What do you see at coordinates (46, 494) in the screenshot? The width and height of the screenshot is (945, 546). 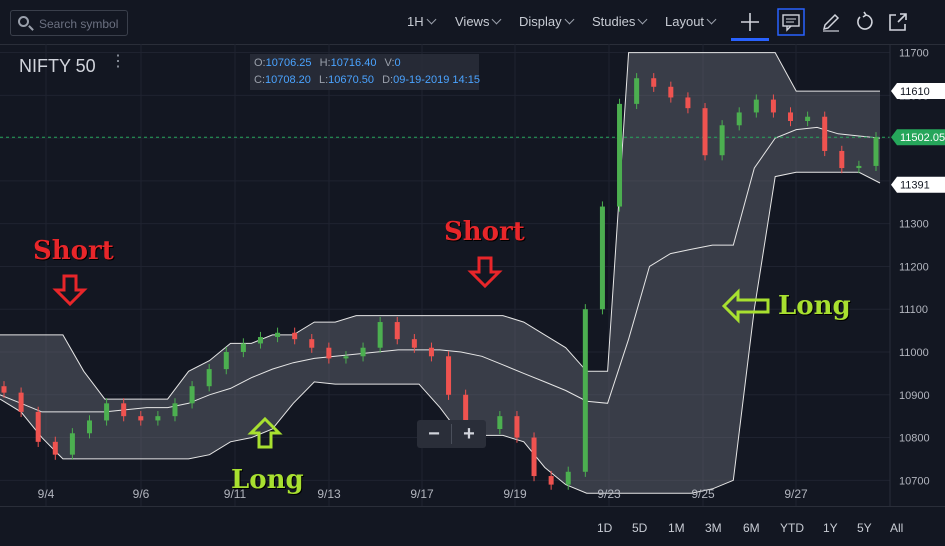 I see `time-tick-label: 9/4` at bounding box center [46, 494].